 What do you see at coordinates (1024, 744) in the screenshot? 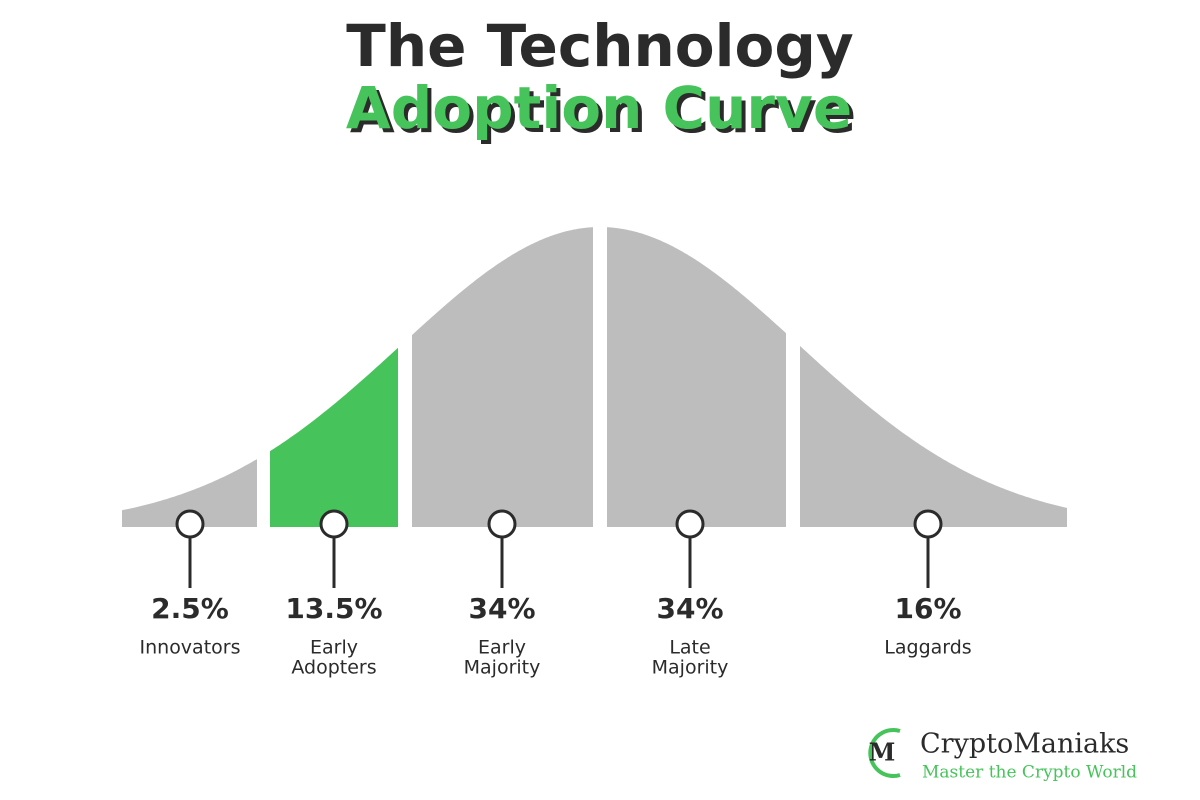
I see `logo-name: CryptoManiaks` at bounding box center [1024, 744].